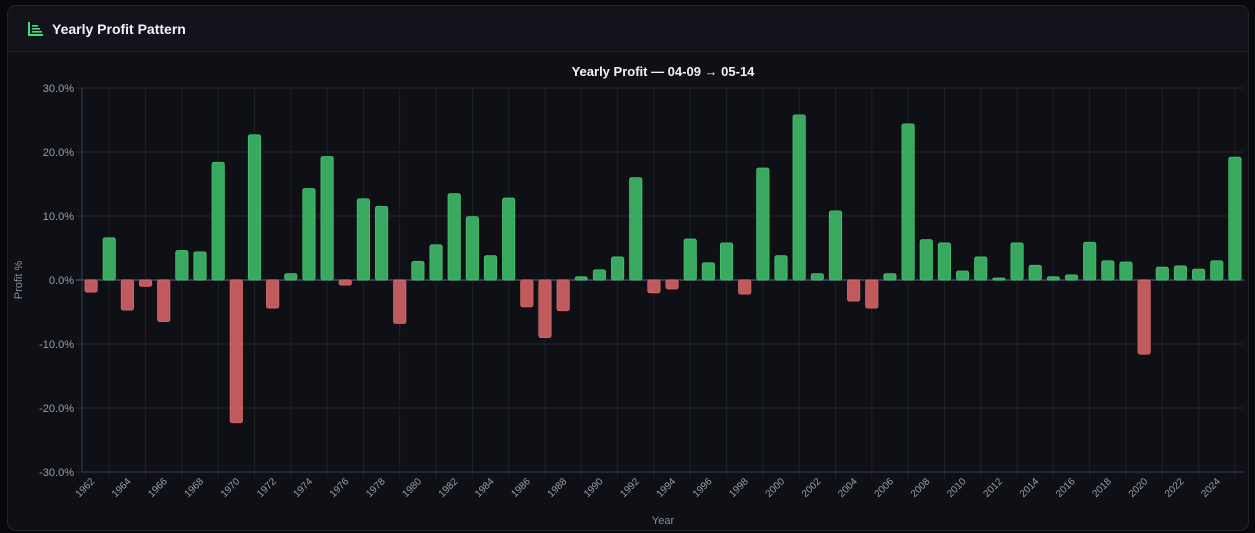 Image resolution: width=1255 pixels, height=533 pixels. I want to click on bar-2024, so click(1217, 270).